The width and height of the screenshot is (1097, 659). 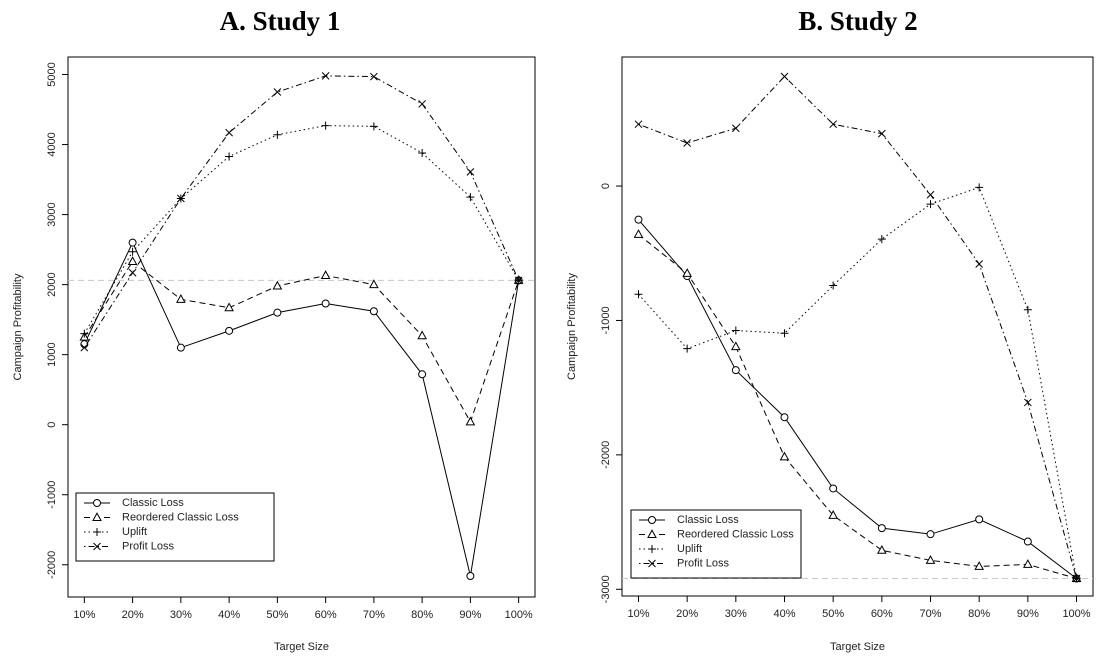 What do you see at coordinates (180, 517) in the screenshot?
I see `legend-label: Reordered Classic Loss` at bounding box center [180, 517].